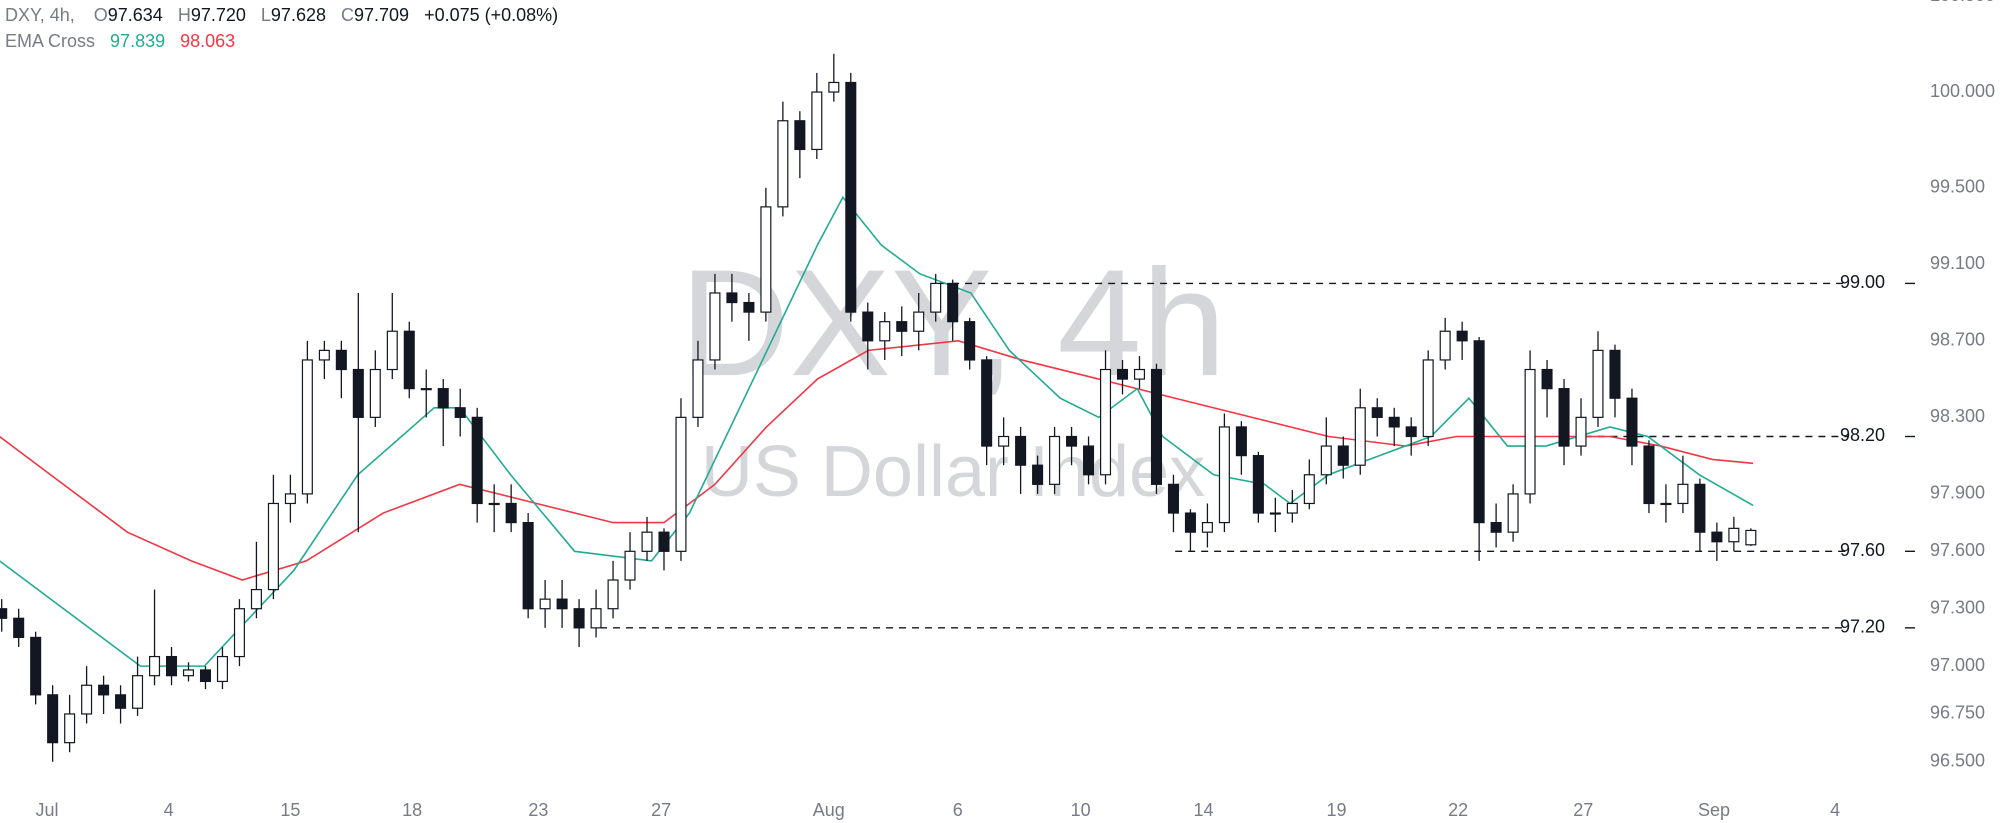  Describe the element at coordinates (1957, 493) in the screenshot. I see `y-tick-label: 97.900` at that location.